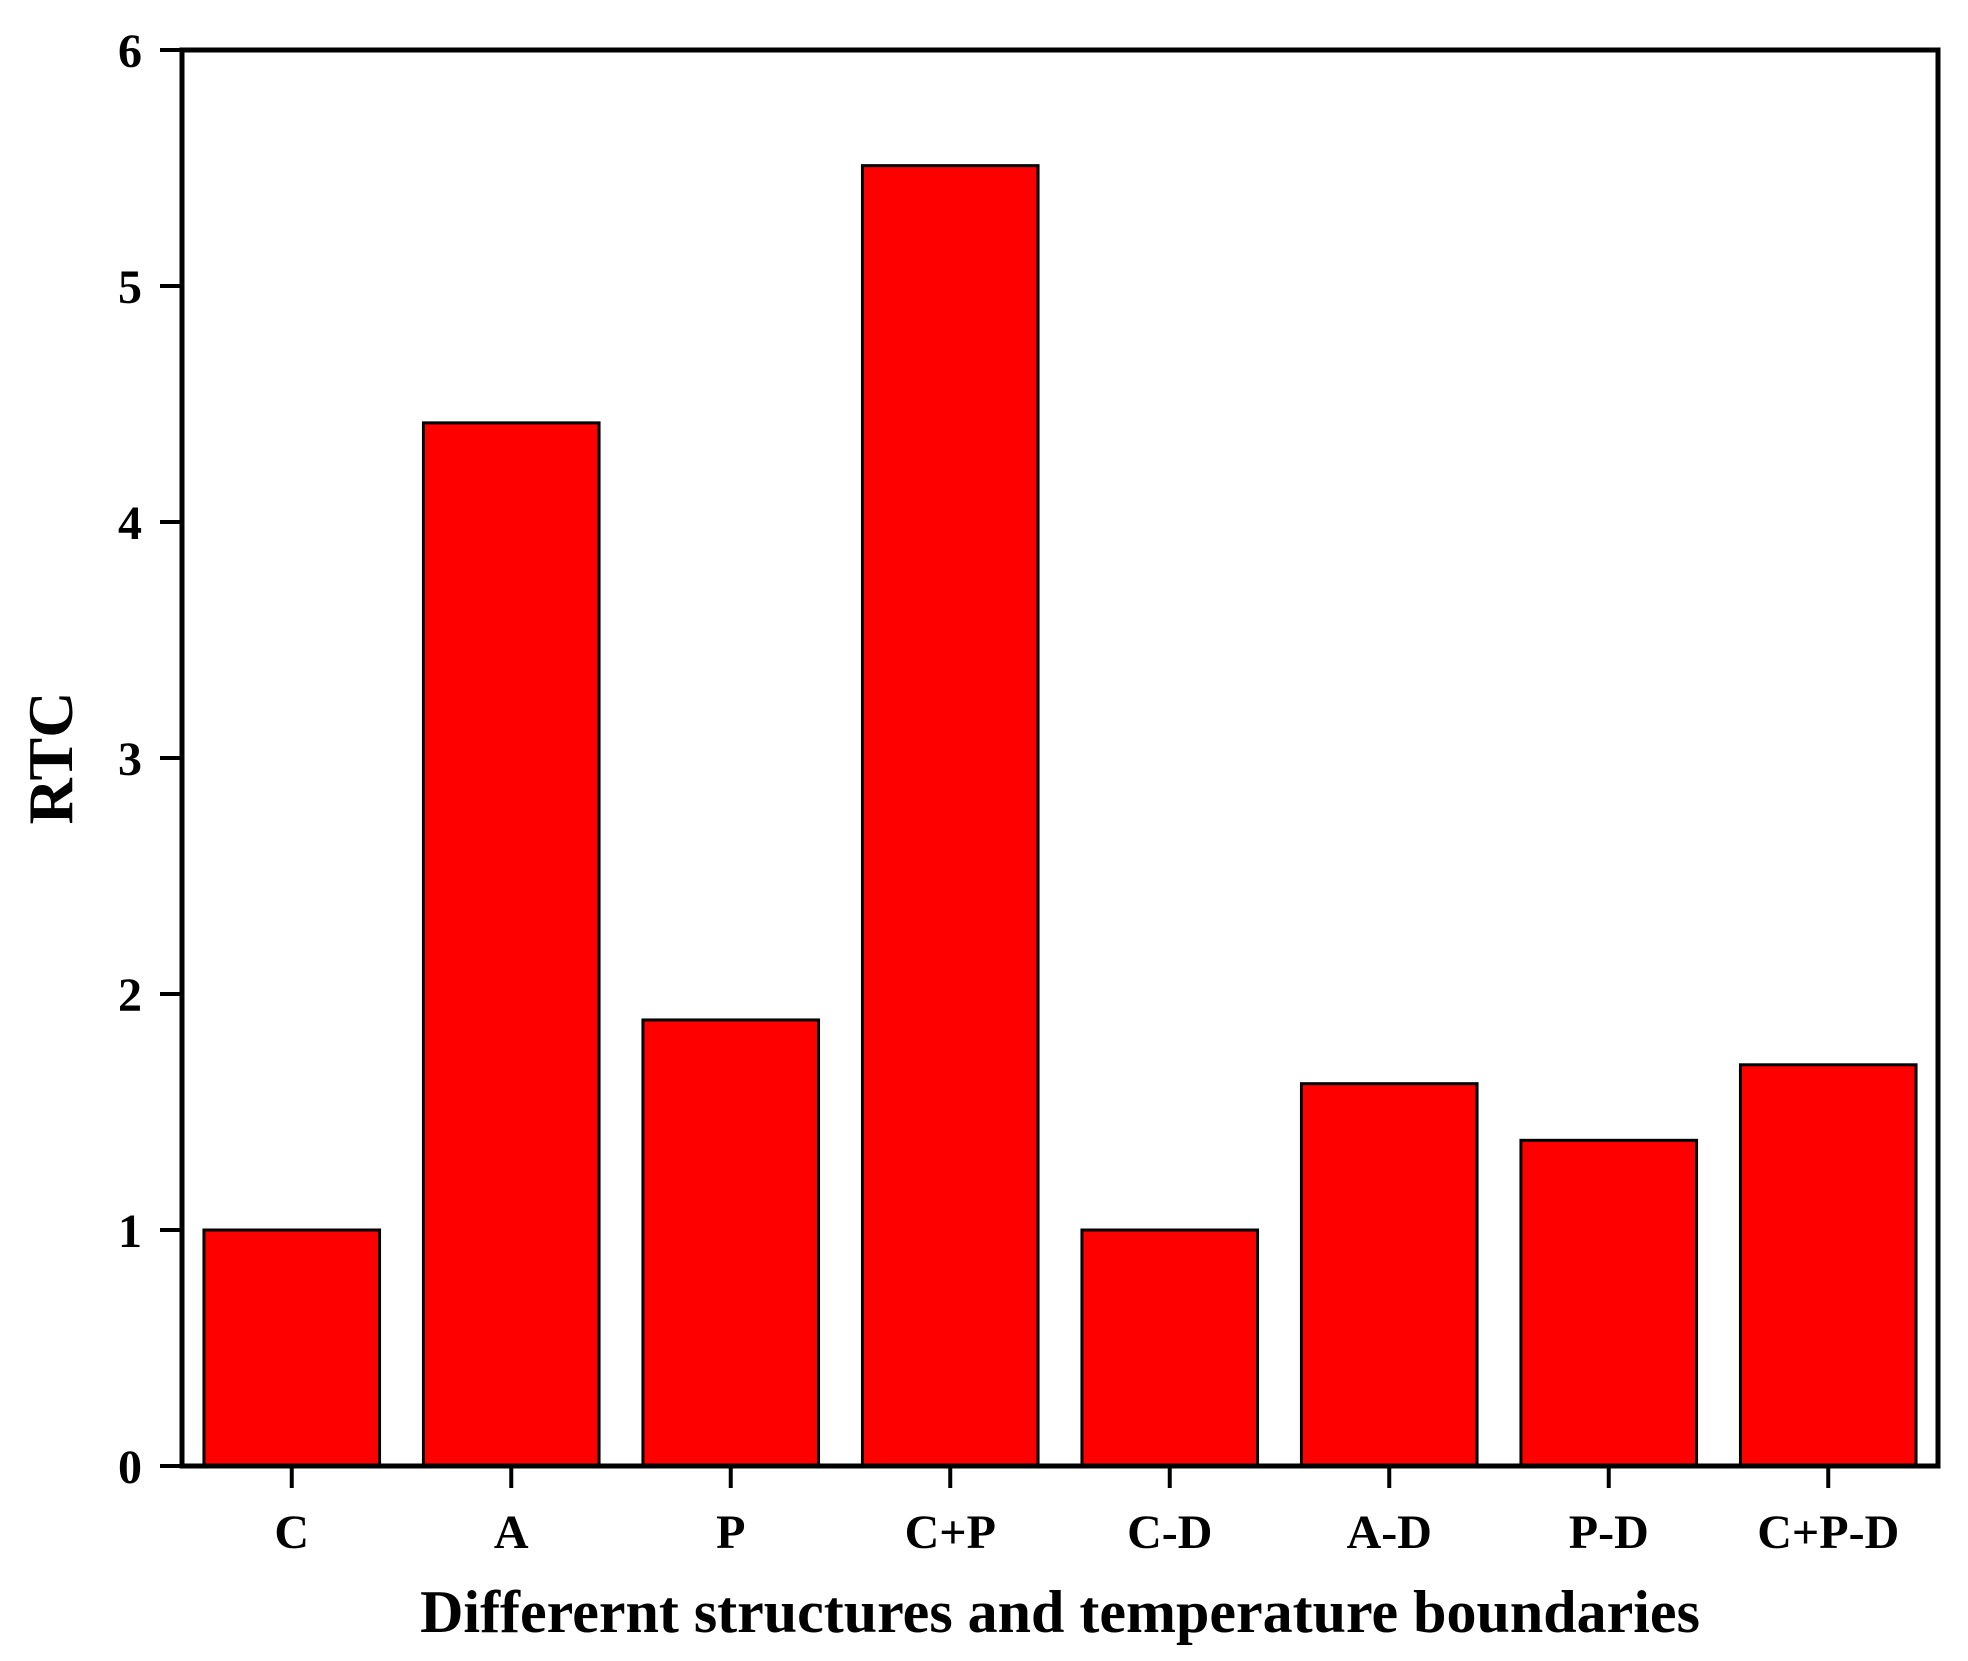 The image size is (1968, 1661). Describe the element at coordinates (1170, 1348) in the screenshot. I see `bar-C-D` at that location.